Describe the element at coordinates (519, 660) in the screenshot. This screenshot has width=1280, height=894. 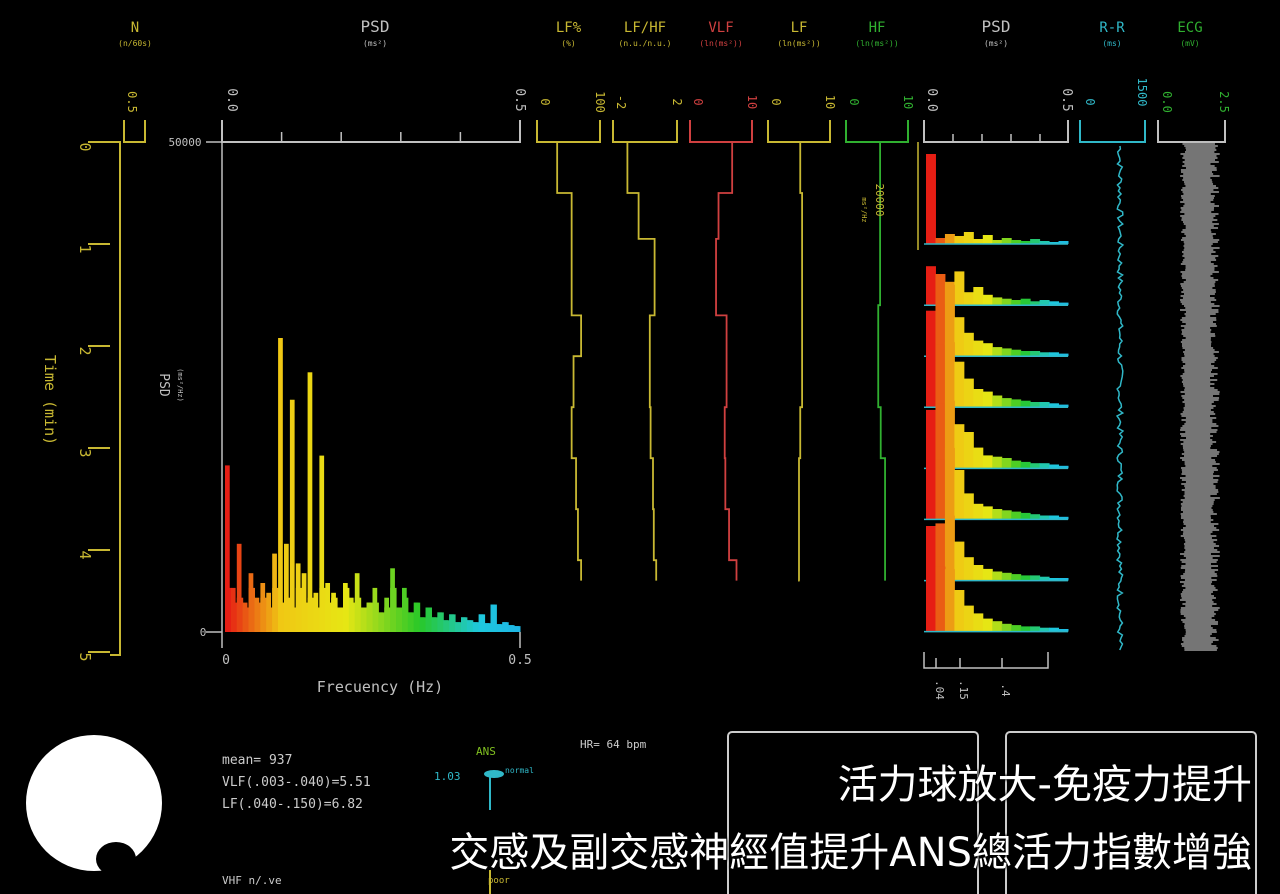
I see `psd-x-tick-label: 0.5` at that location.